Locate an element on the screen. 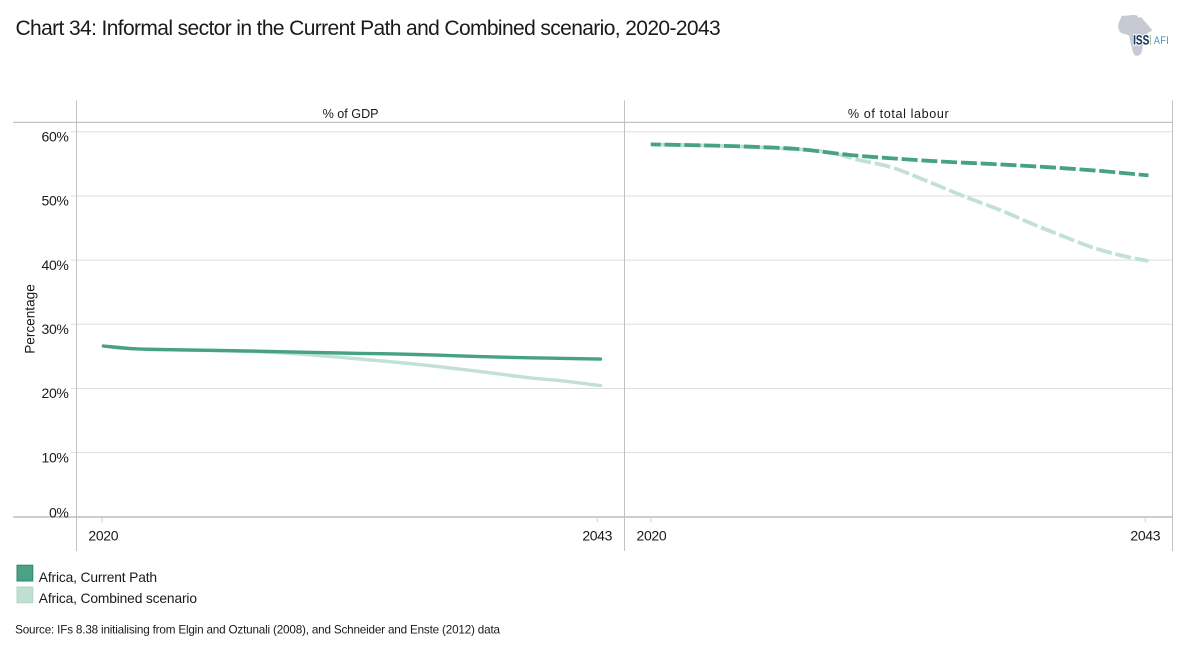 Image resolution: width=1186 pixels, height=656 pixels. svg-text: 20% is located at coordinates (55, 393).